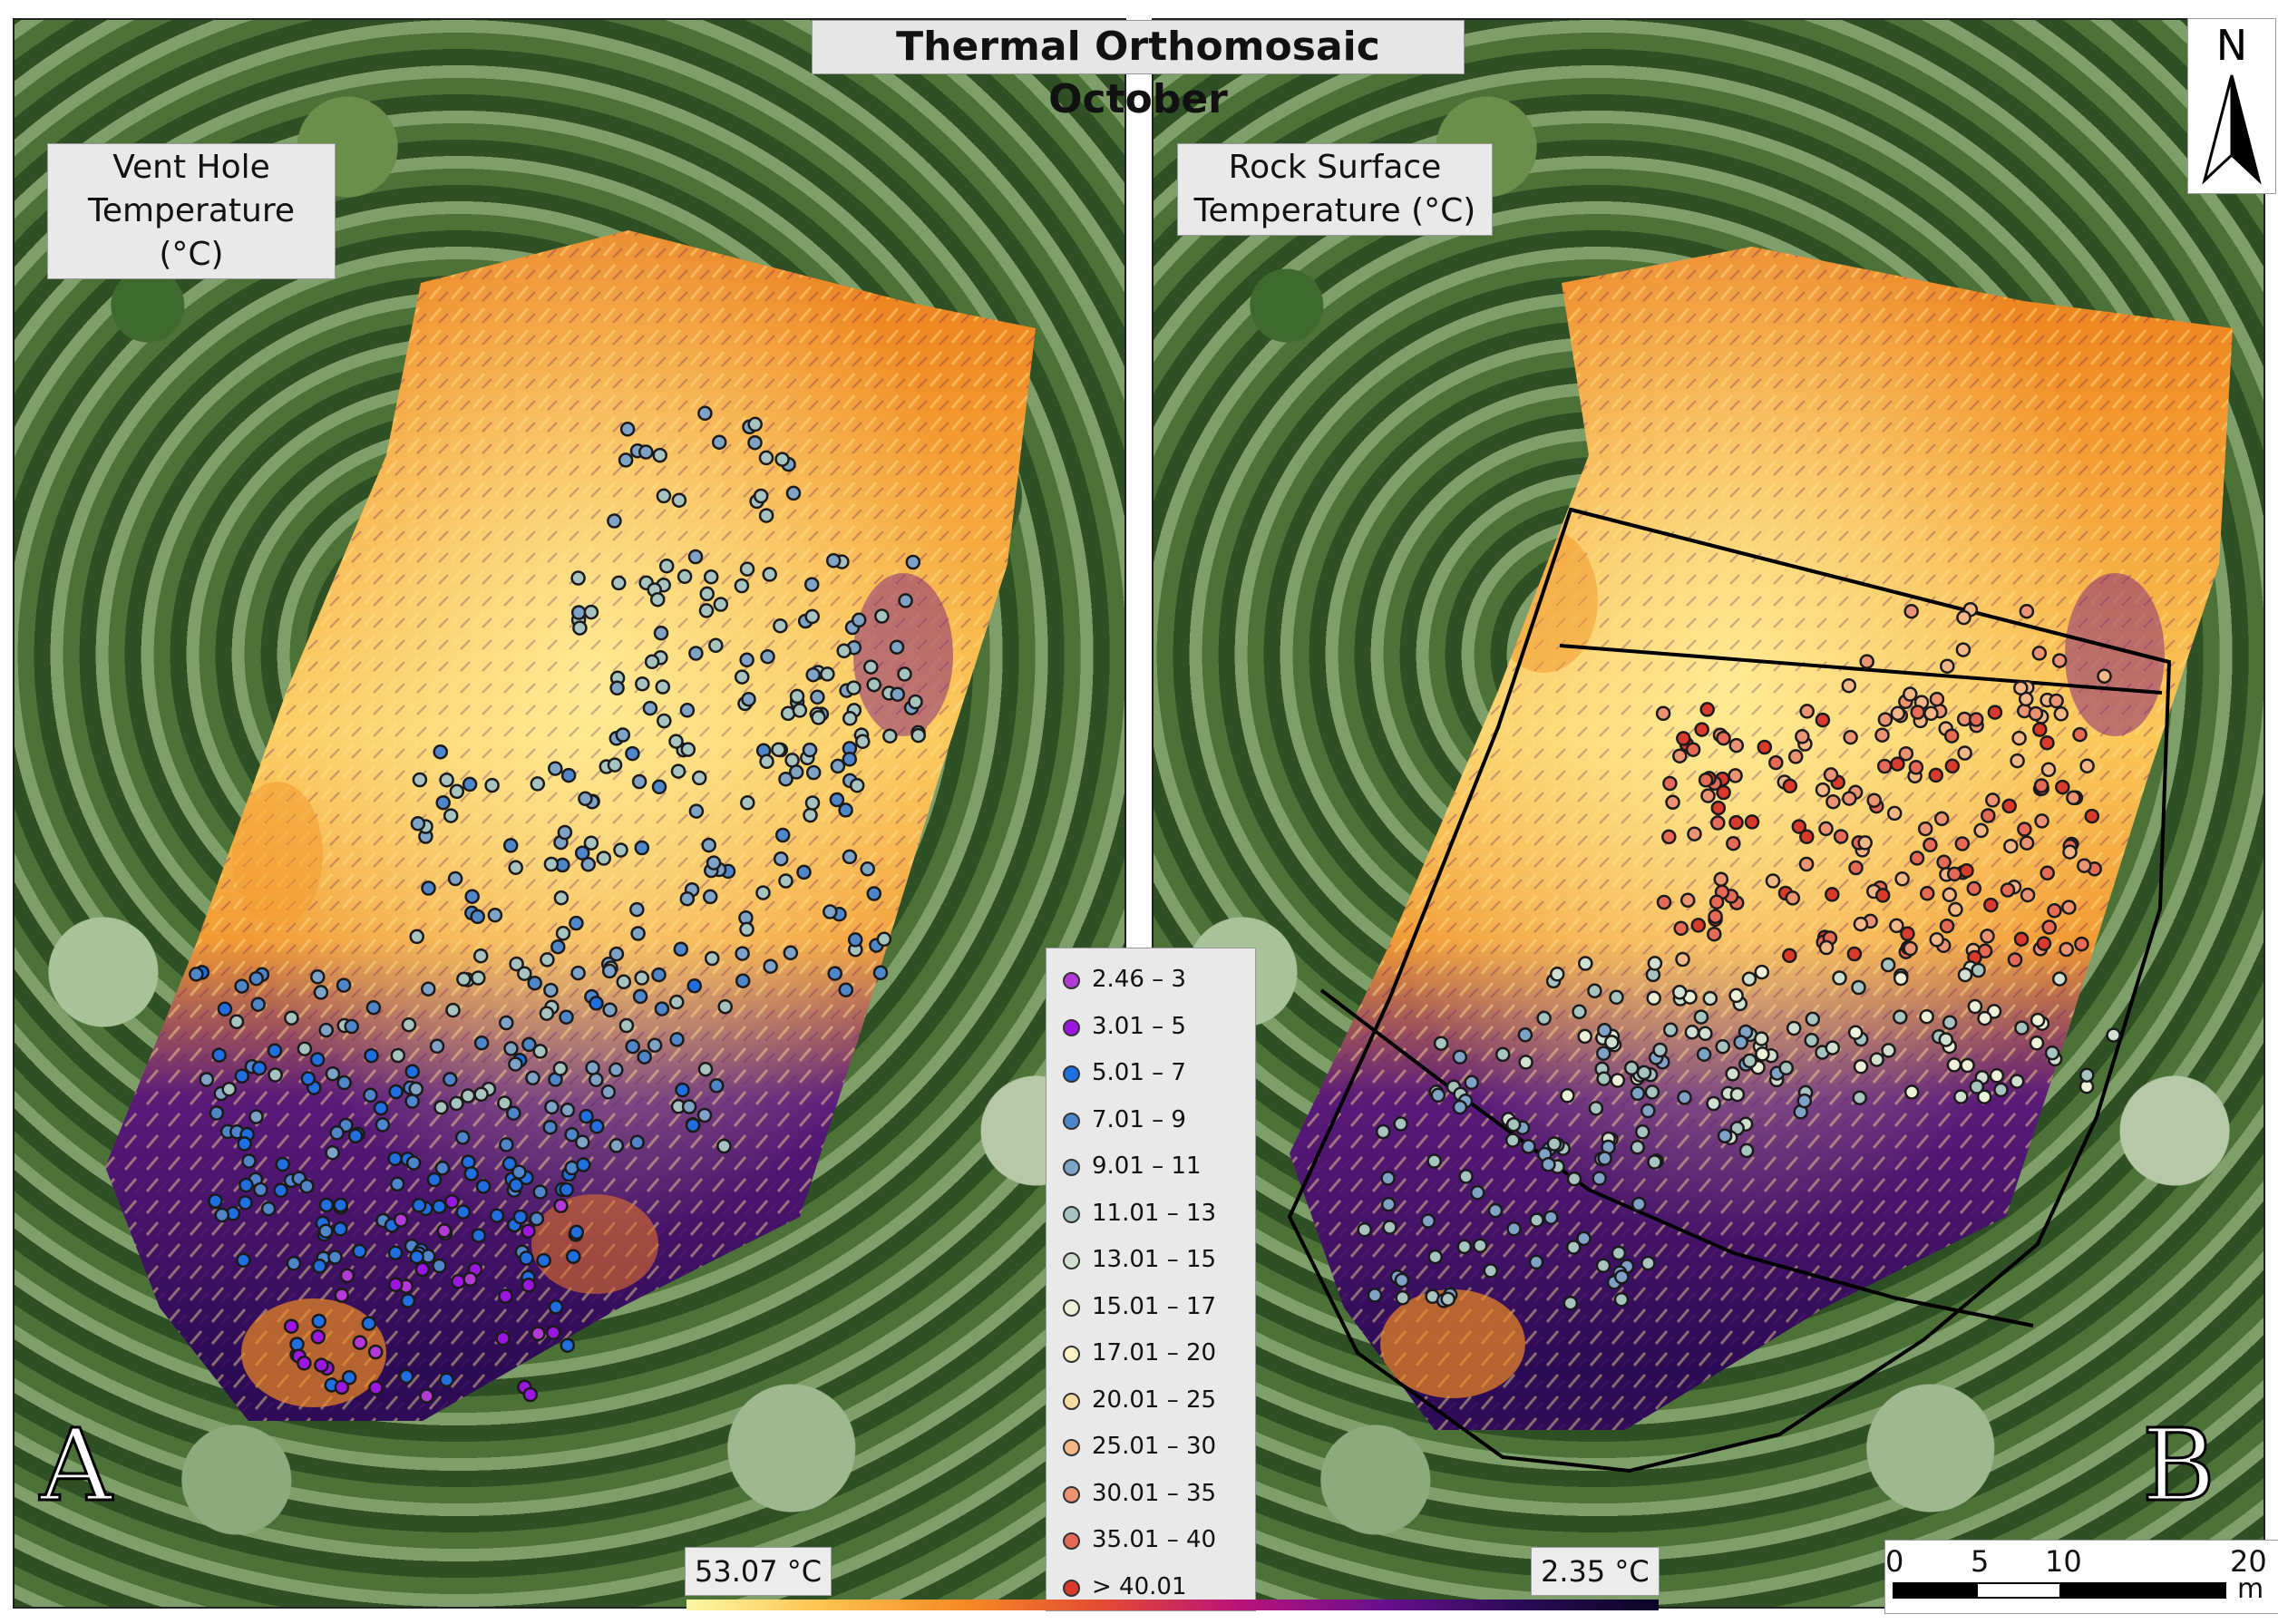 This screenshot has width=2278, height=1624. Describe the element at coordinates (1151, 1030) in the screenshot. I see `legend-item: 3.01 – 5` at that location.